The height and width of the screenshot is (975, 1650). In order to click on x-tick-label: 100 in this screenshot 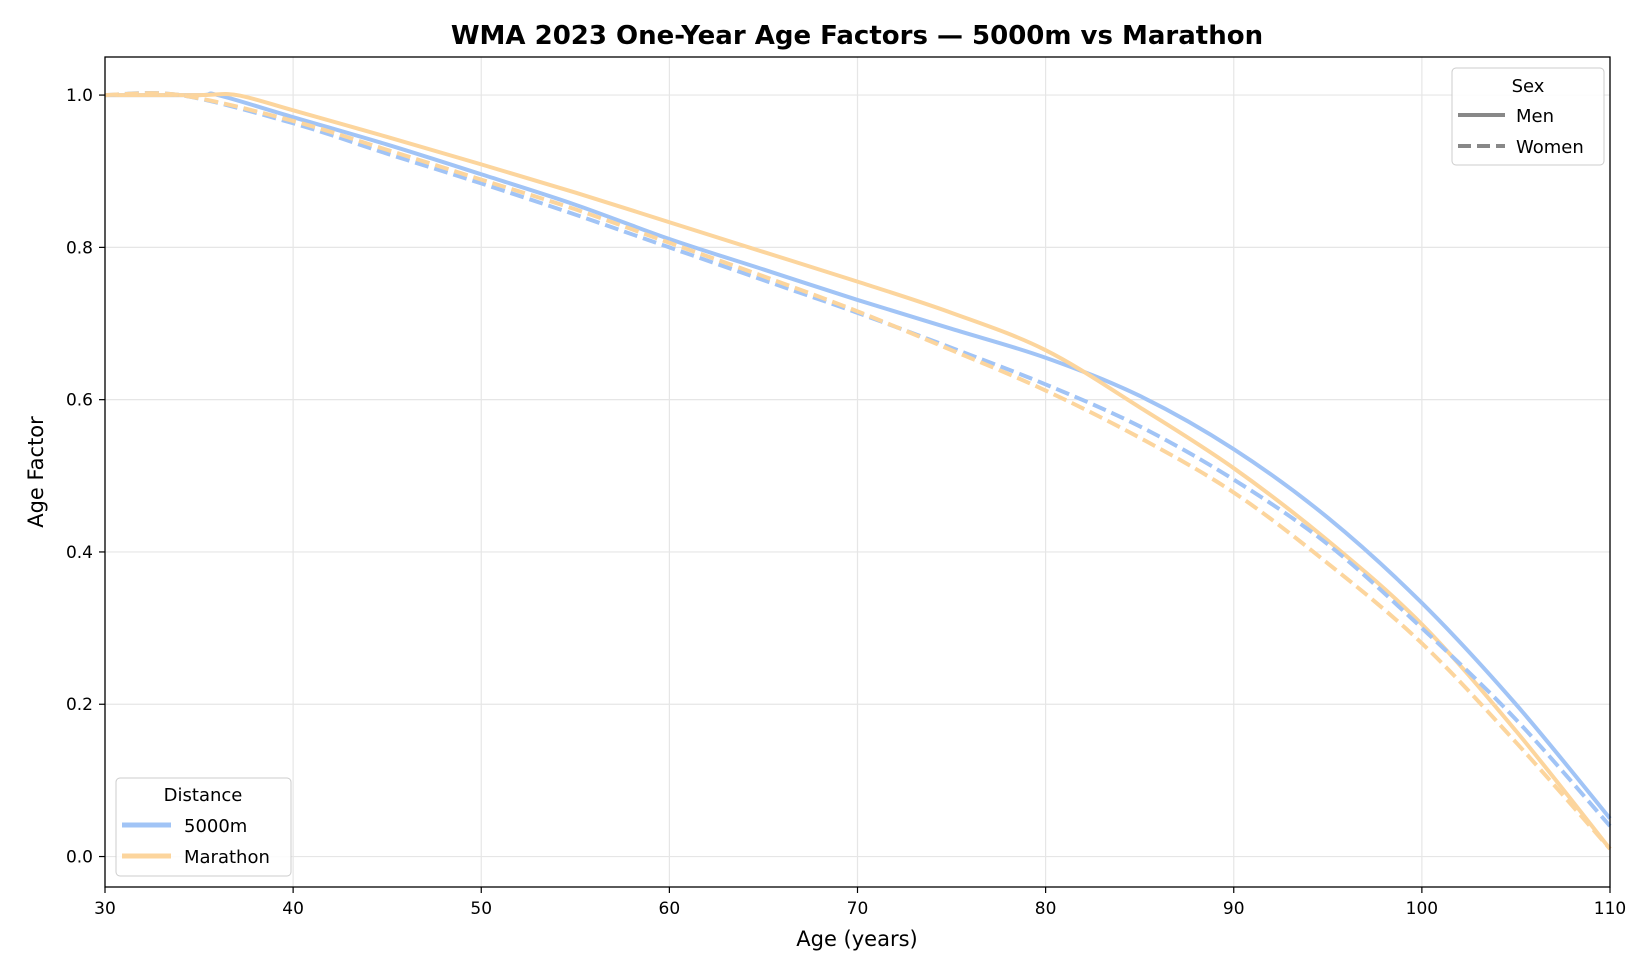, I will do `click(1422, 909)`.